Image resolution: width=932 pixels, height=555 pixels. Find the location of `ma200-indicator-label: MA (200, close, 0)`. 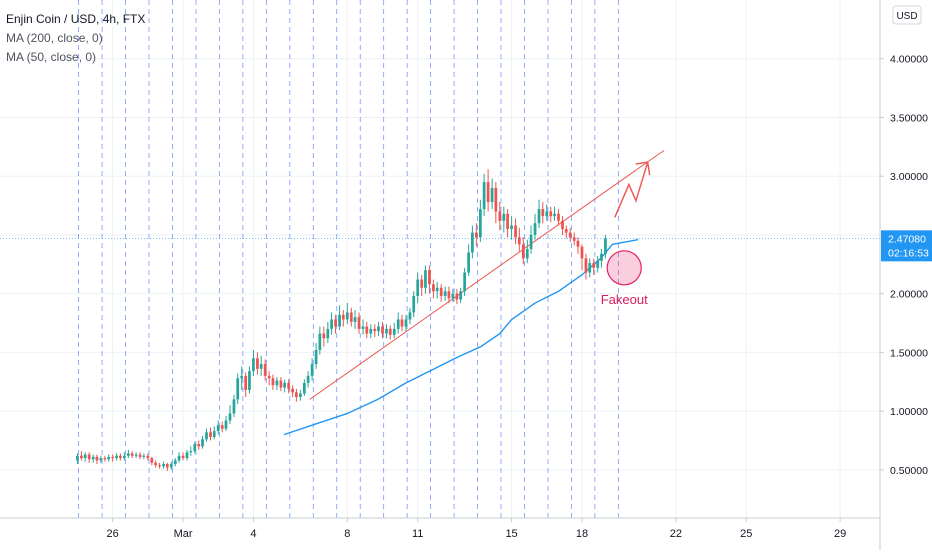

ma200-indicator-label: MA (200, close, 0) is located at coordinates (54, 38).